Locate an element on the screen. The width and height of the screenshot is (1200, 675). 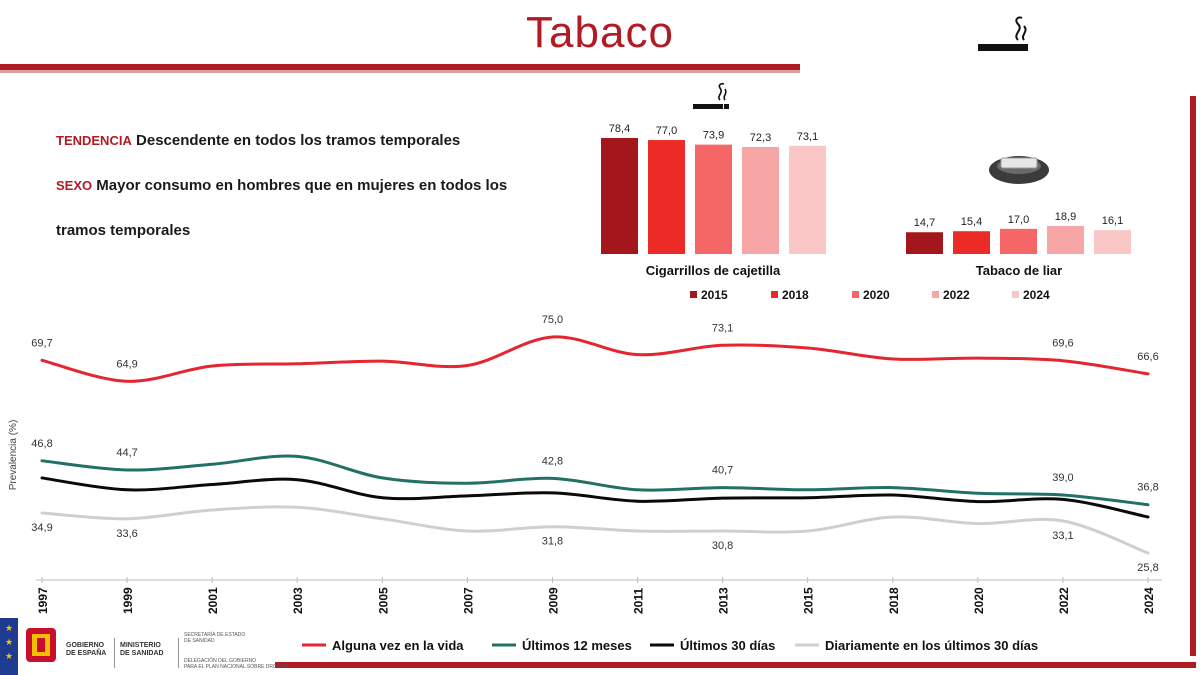
series-point-alguna-vez-2018 is located at coordinates (892, 359).